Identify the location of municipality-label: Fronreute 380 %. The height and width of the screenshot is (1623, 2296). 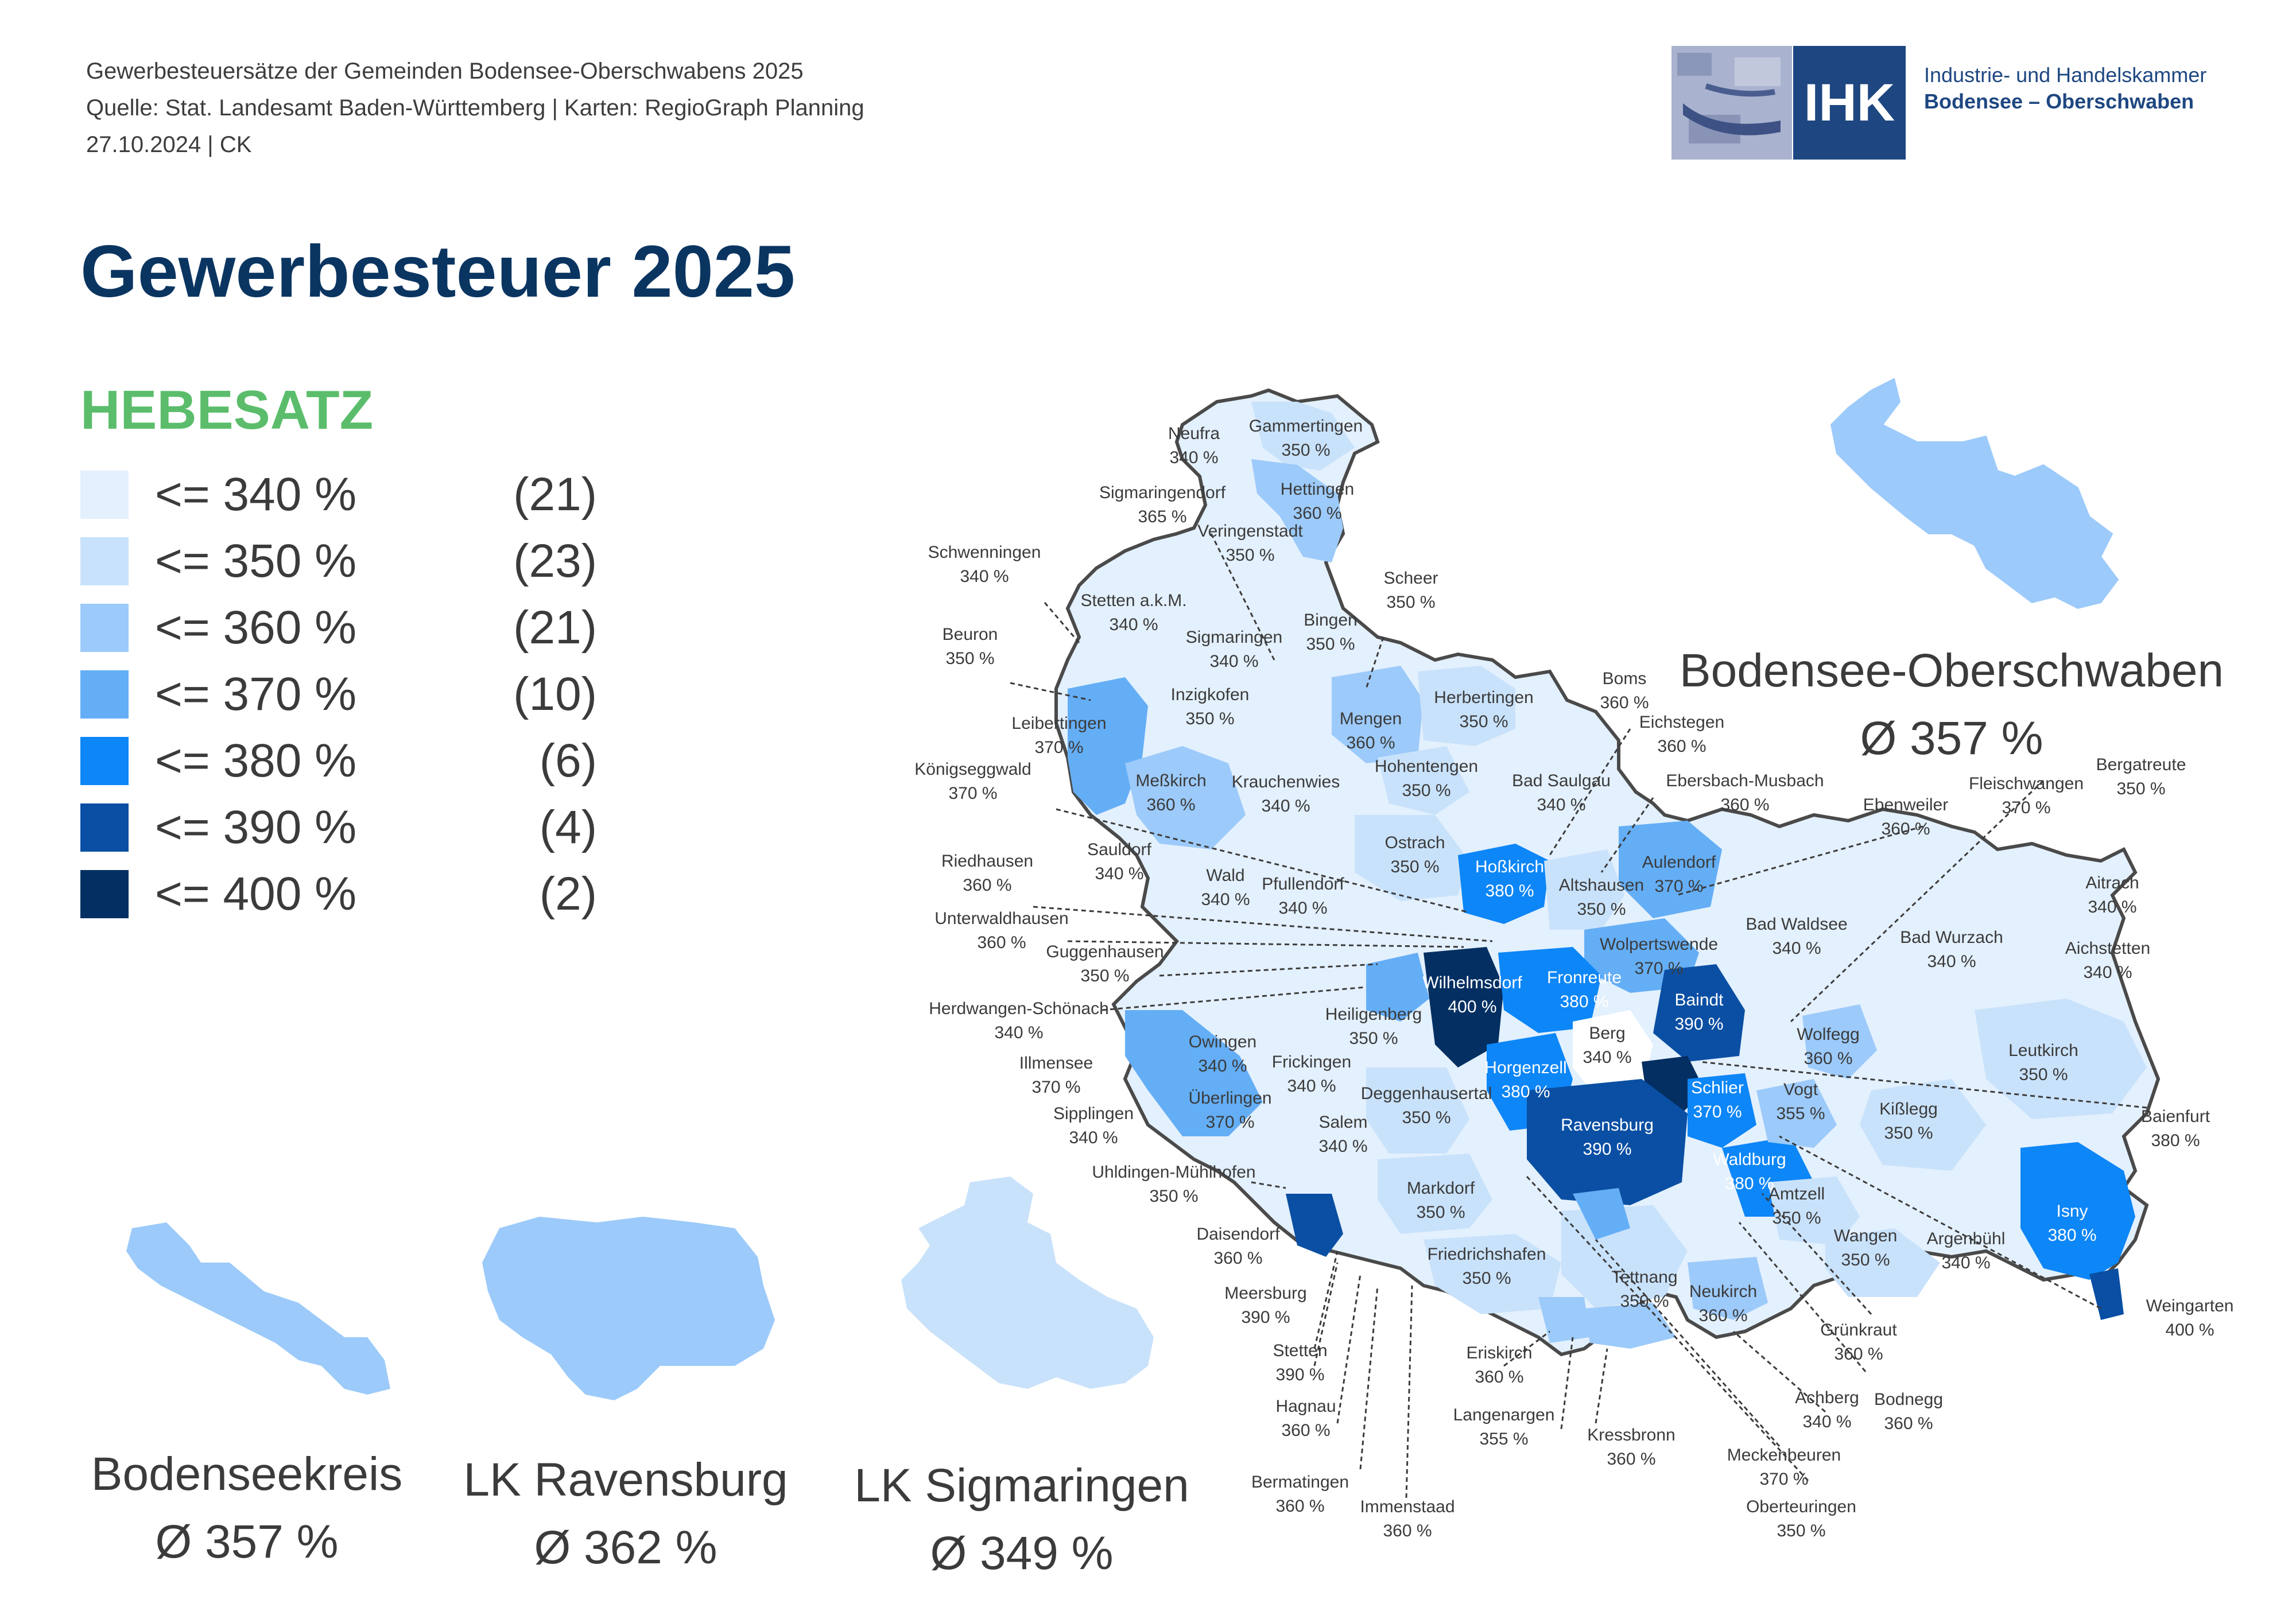
(1584, 989).